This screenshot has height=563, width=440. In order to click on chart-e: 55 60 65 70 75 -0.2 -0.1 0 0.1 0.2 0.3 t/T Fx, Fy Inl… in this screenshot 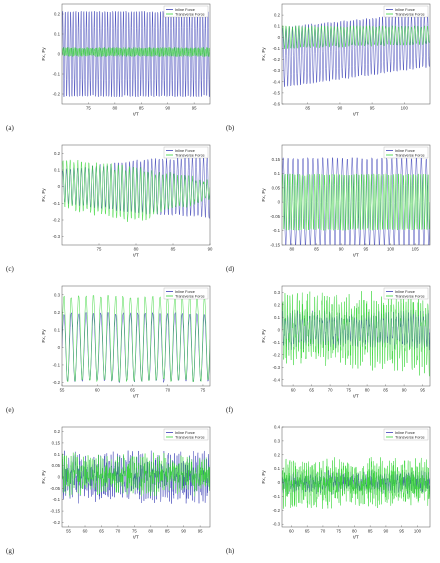, I will do `click(126, 342)`.